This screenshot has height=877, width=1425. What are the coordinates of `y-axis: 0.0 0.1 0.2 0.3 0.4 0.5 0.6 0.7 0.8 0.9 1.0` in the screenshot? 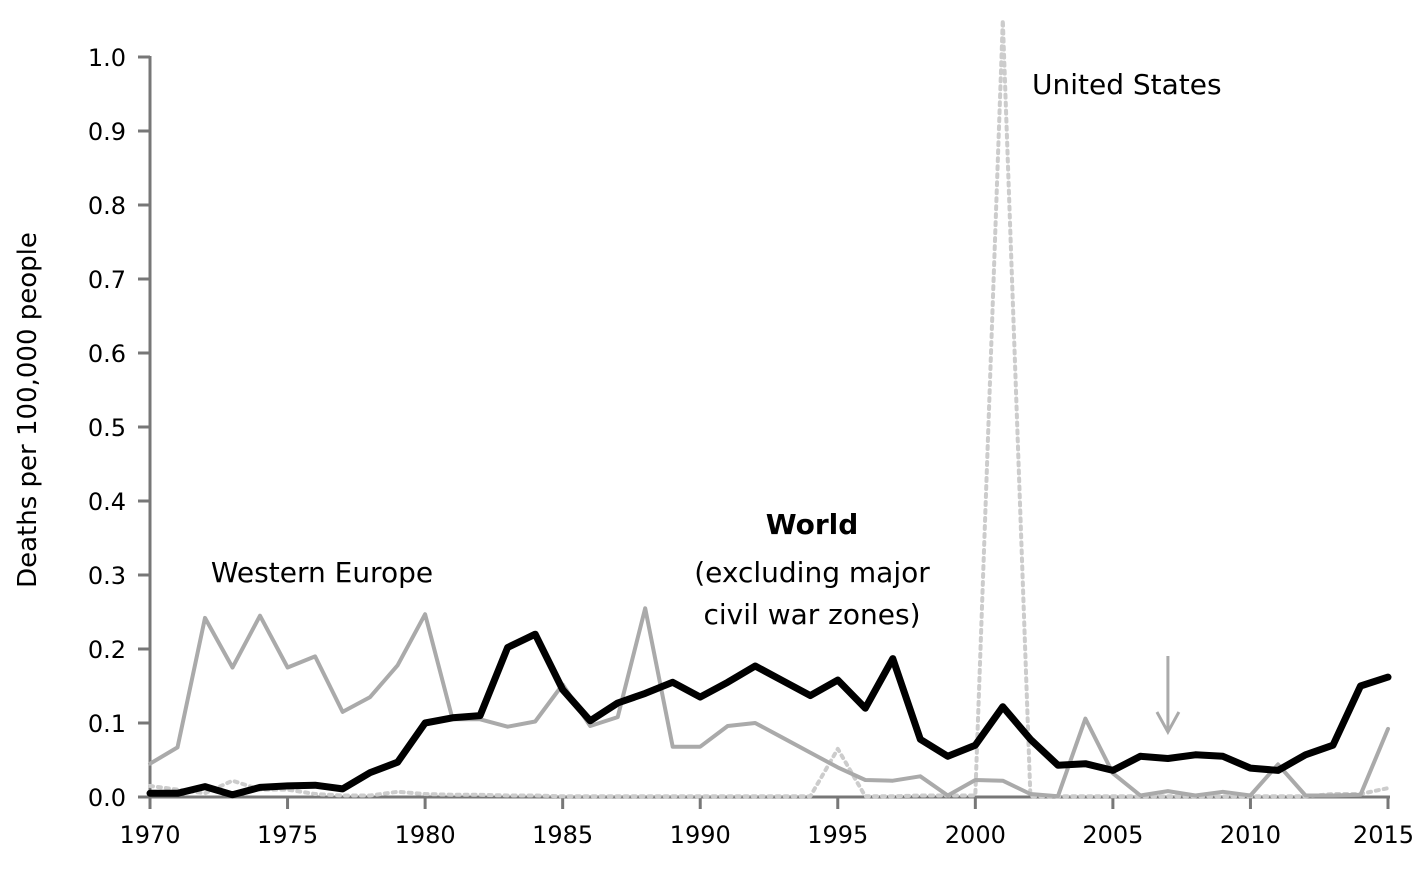 It's located at (120, 428).